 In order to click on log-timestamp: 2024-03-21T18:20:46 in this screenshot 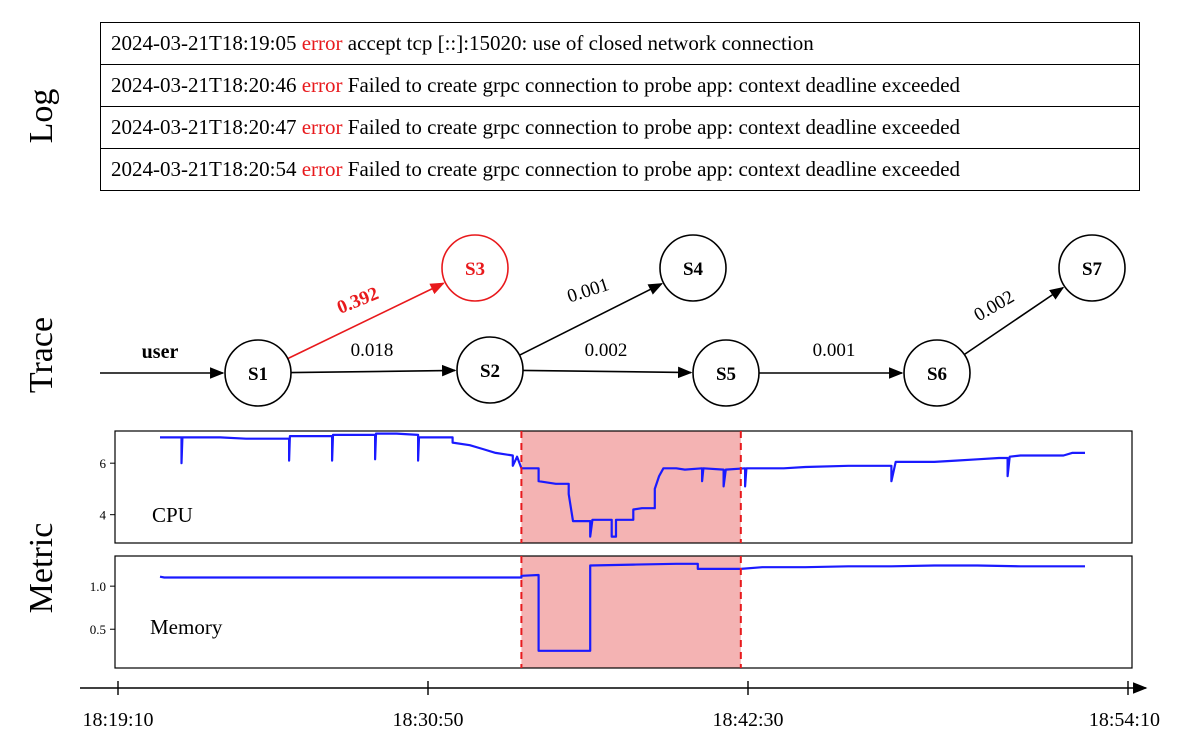, I will do `click(204, 85)`.